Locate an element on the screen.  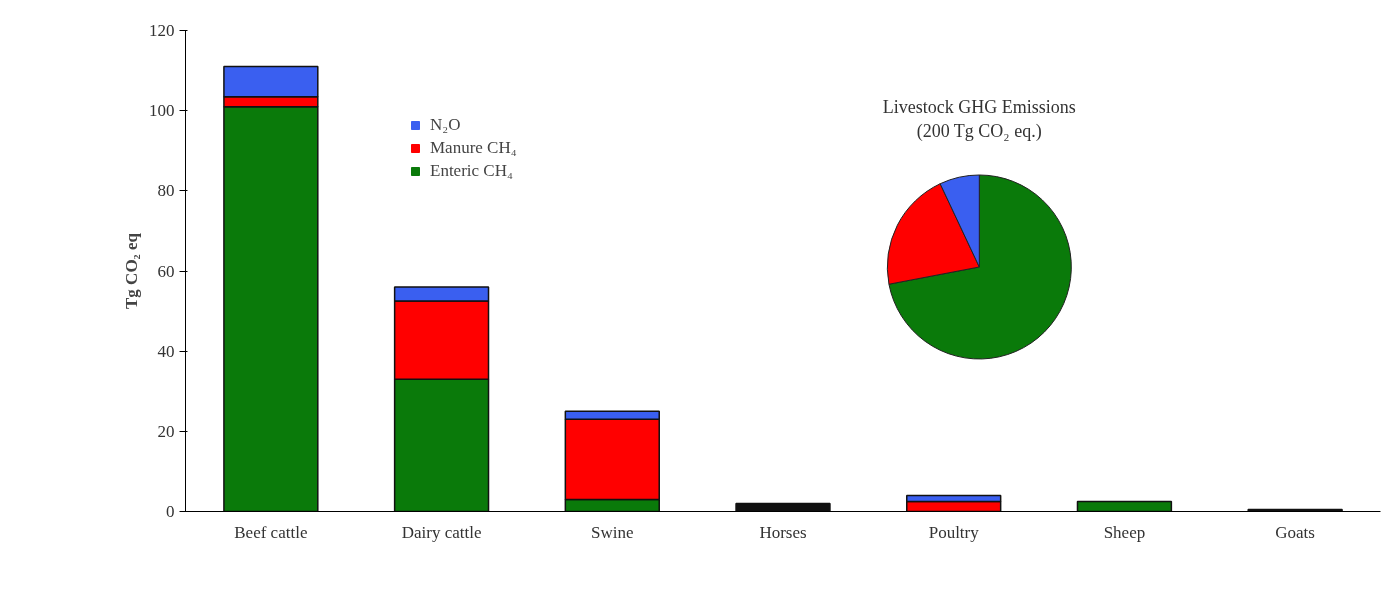
y-tick-label: 40 is located at coordinates (166, 351).